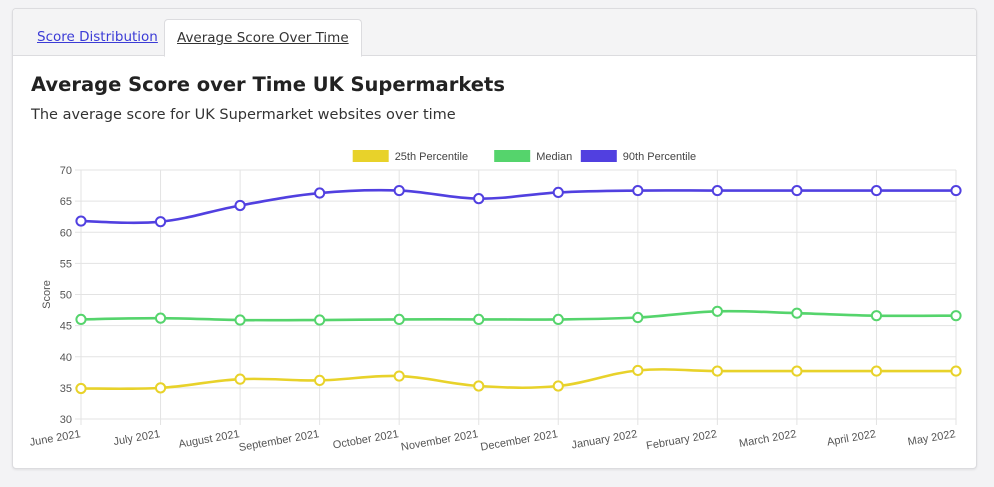  What do you see at coordinates (209, 439) in the screenshot?
I see `x-tick-label: August 2021` at bounding box center [209, 439].